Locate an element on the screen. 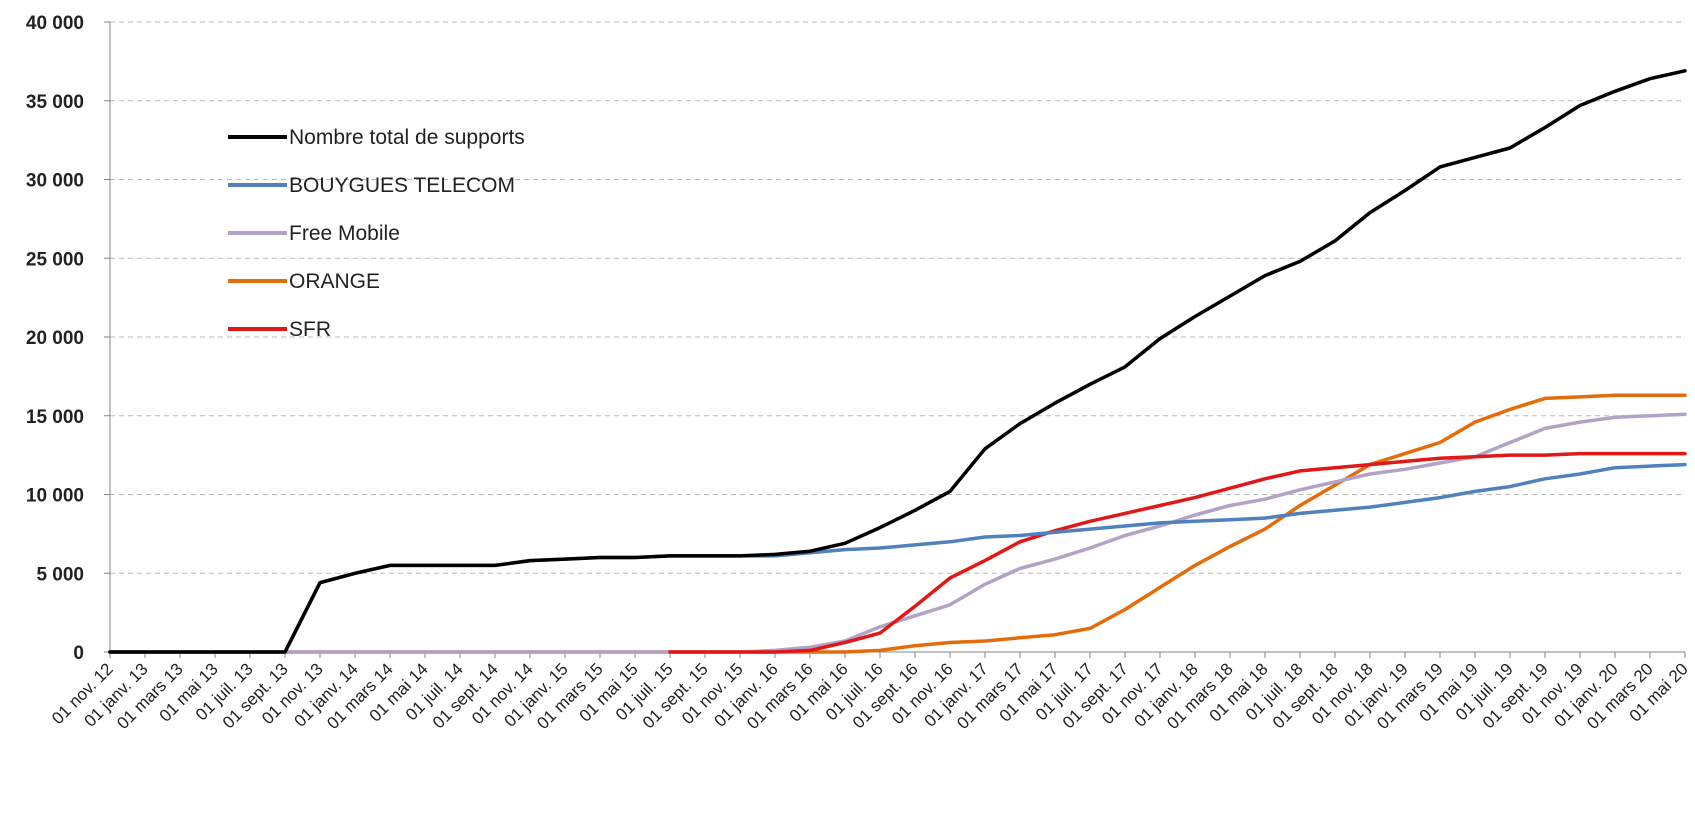  y-tick-label: 20 000 is located at coordinates (55, 338).